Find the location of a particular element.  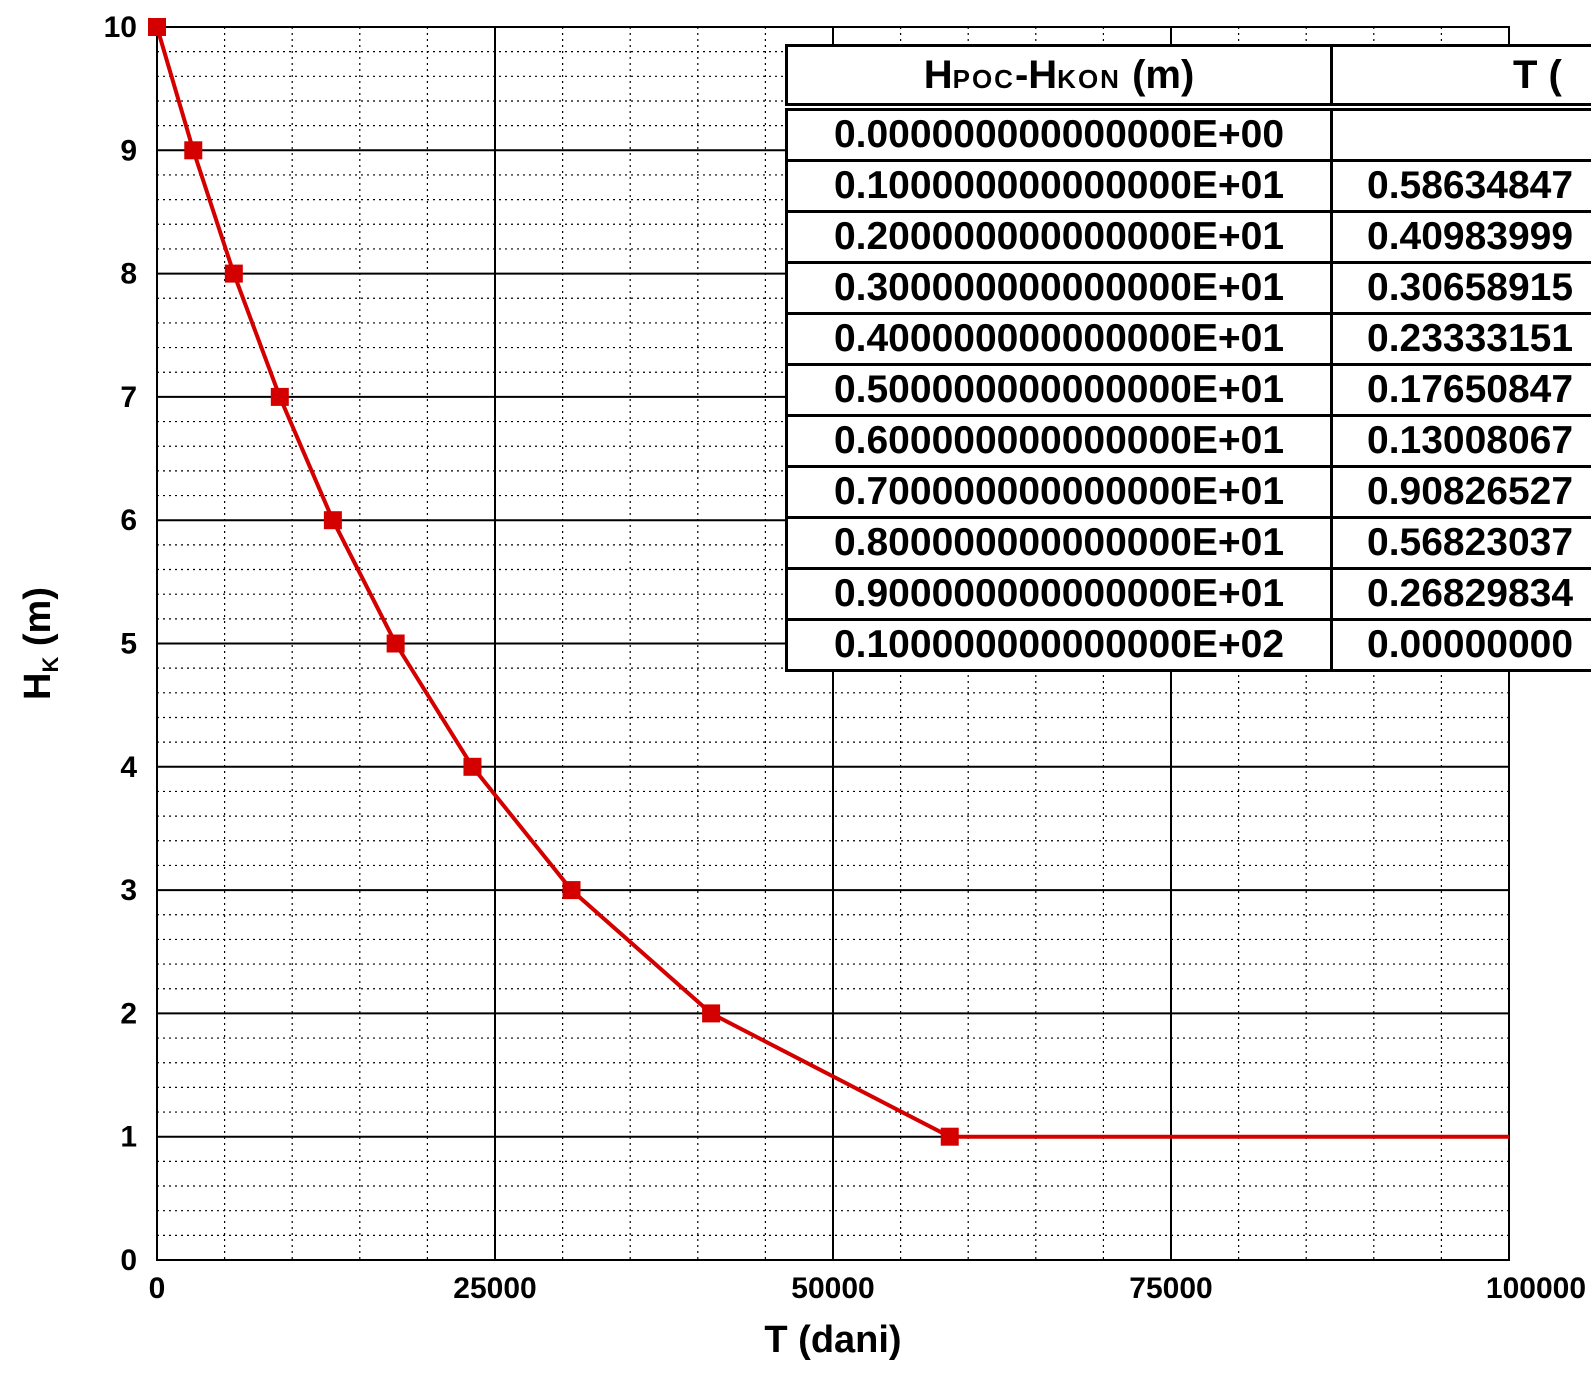

table-cell-t: 0.17650847 is located at coordinates (1460, 390).